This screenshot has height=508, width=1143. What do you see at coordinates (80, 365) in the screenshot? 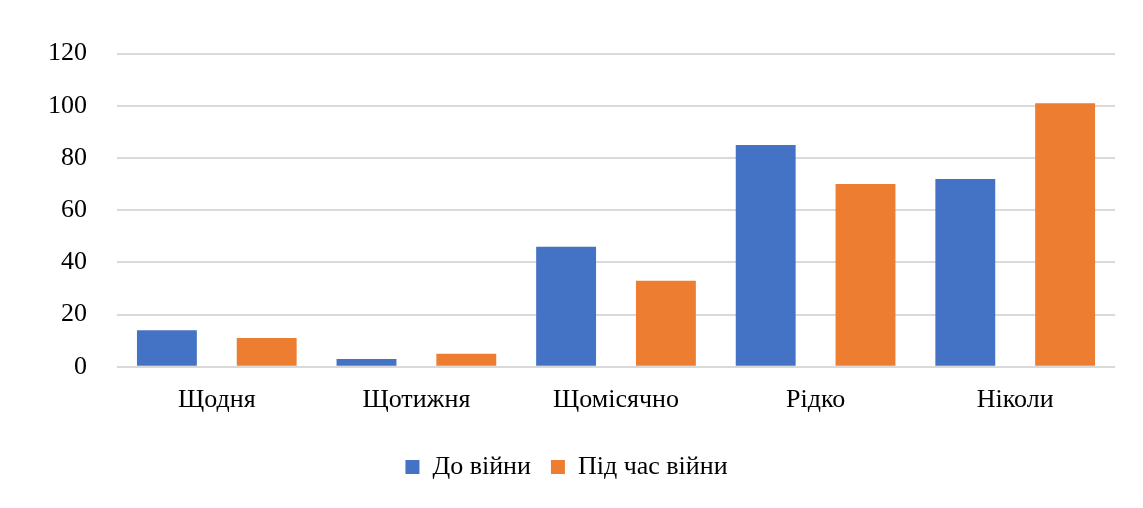
I see `y-tick-label: 0` at bounding box center [80, 365].